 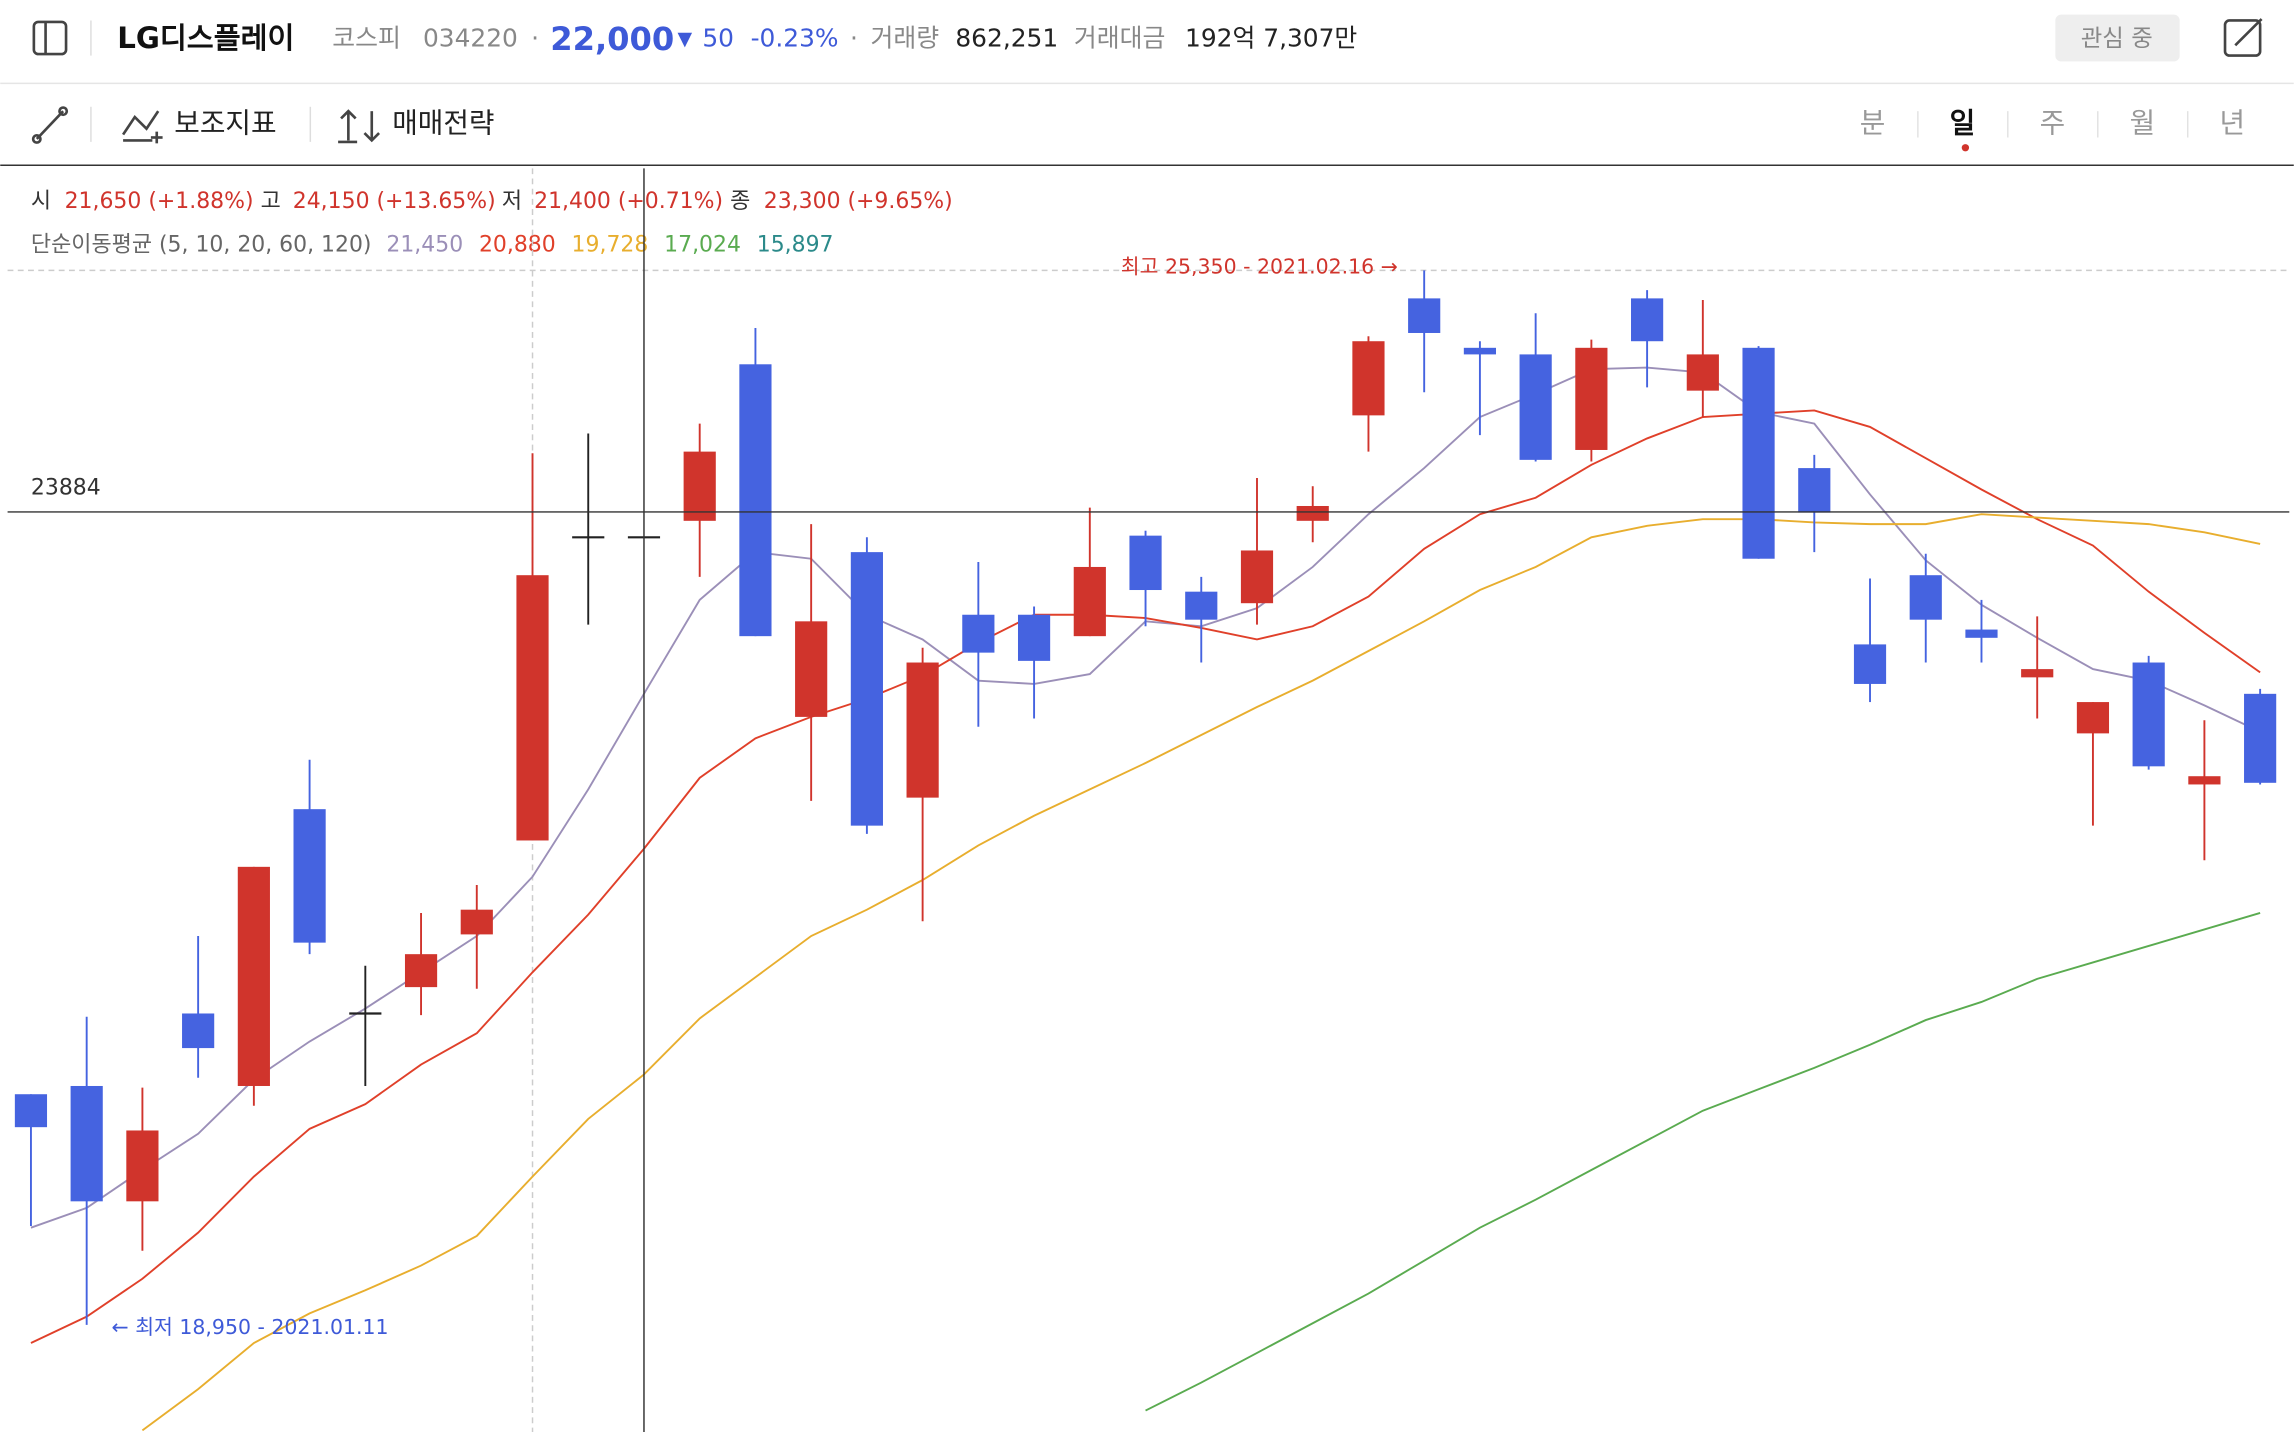 What do you see at coordinates (50, 125) in the screenshot?
I see `draw-tool` at bounding box center [50, 125].